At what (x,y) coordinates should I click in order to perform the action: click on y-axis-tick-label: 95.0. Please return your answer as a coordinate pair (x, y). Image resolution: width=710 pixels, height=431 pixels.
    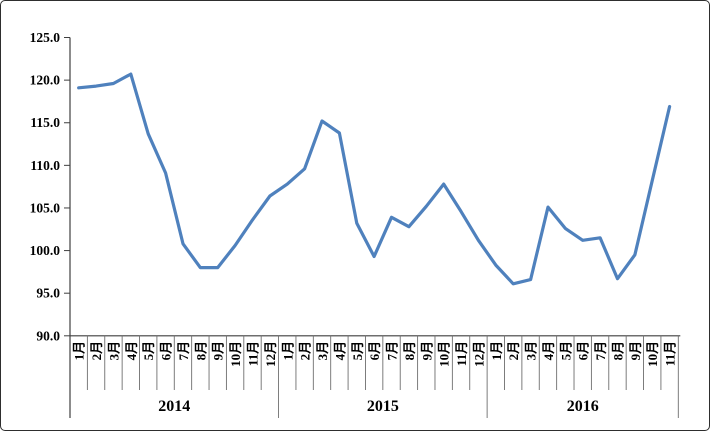
    Looking at the image, I should click on (48, 293).